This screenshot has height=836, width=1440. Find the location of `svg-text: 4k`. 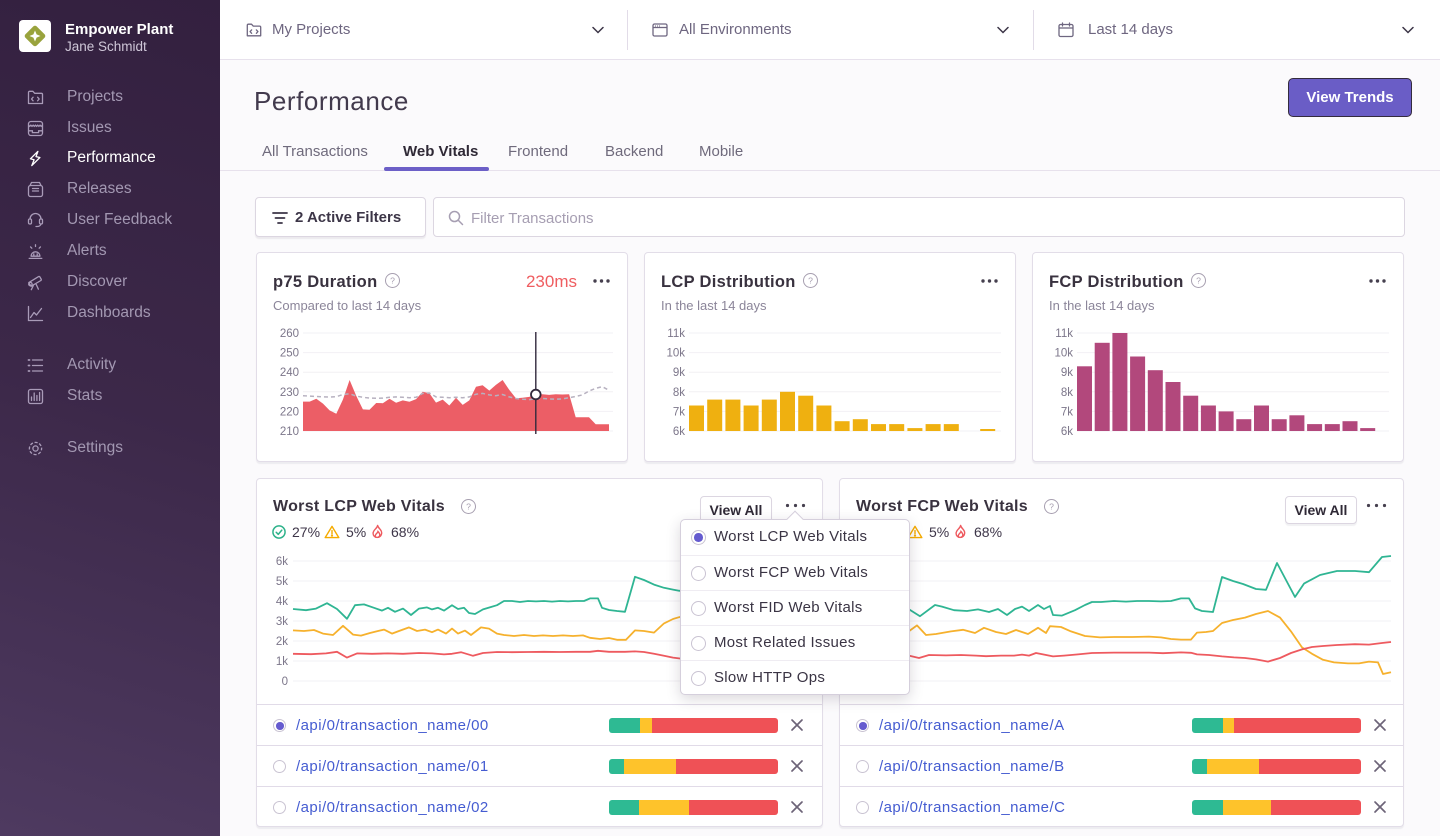

svg-text: 4k is located at coordinates (282, 602).